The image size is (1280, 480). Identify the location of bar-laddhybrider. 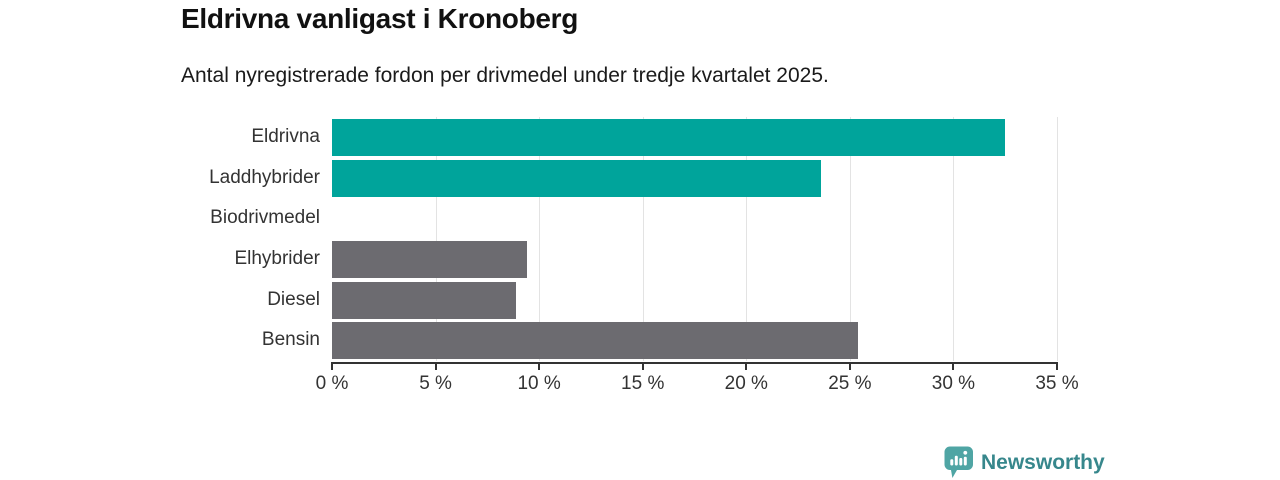
(576, 178).